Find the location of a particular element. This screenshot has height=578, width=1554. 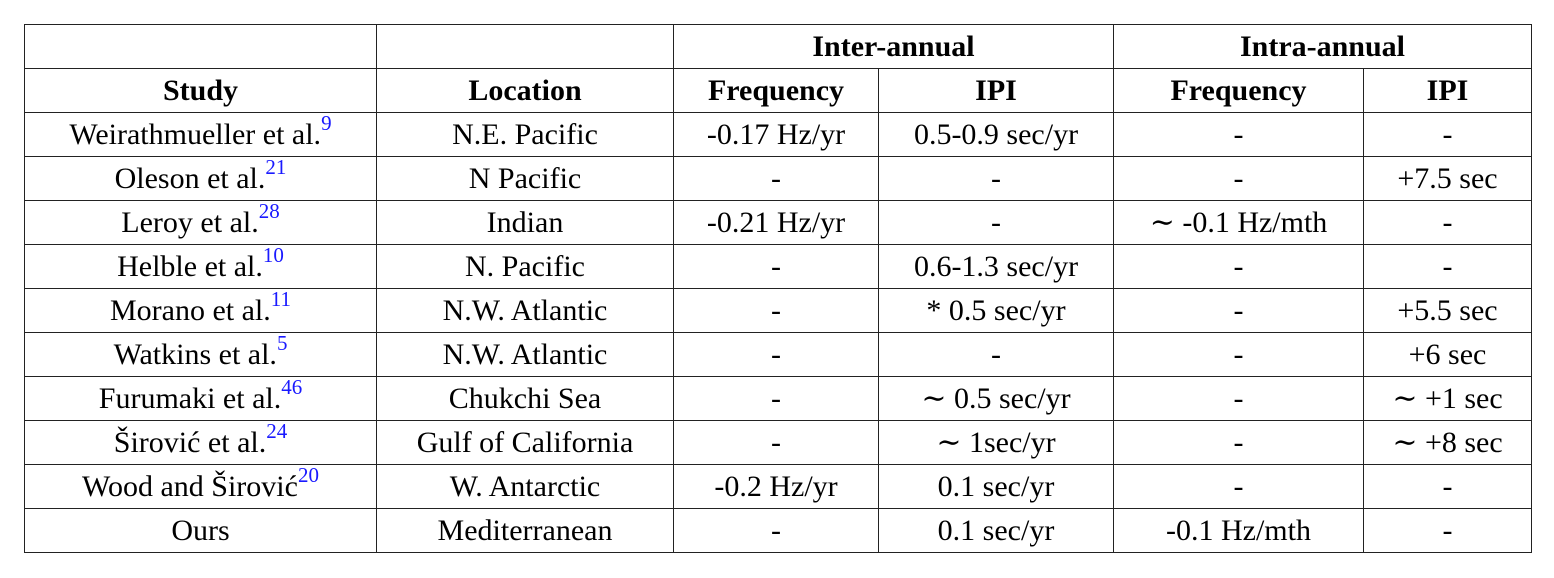

citation-link: 10 is located at coordinates (273, 254).